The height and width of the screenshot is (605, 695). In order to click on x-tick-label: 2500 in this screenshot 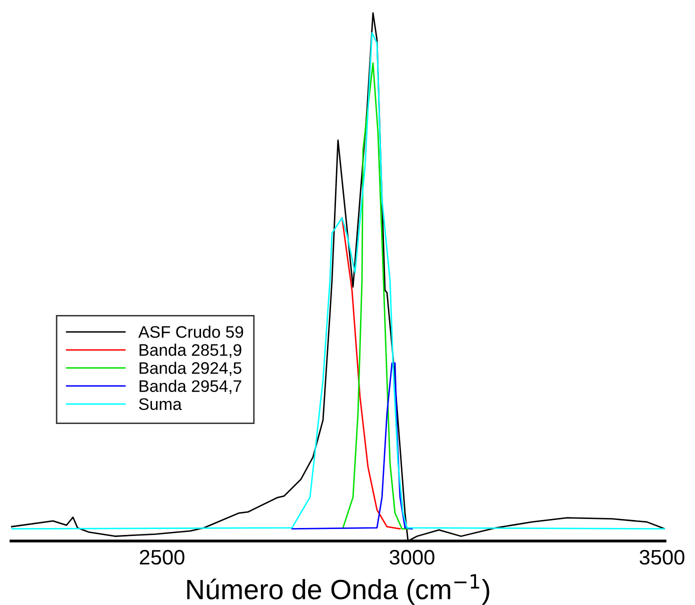, I will do `click(162, 557)`.